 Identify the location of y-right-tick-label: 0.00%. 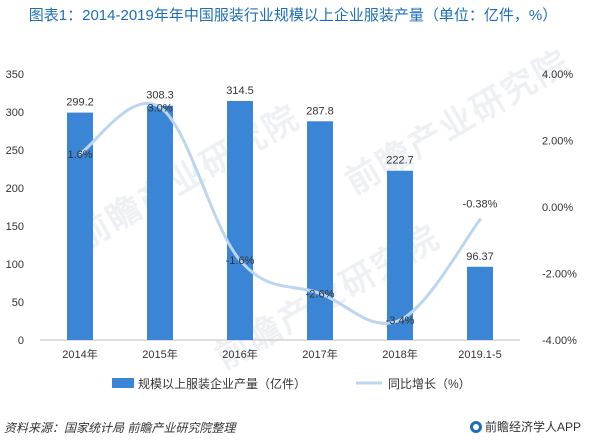
(557, 208).